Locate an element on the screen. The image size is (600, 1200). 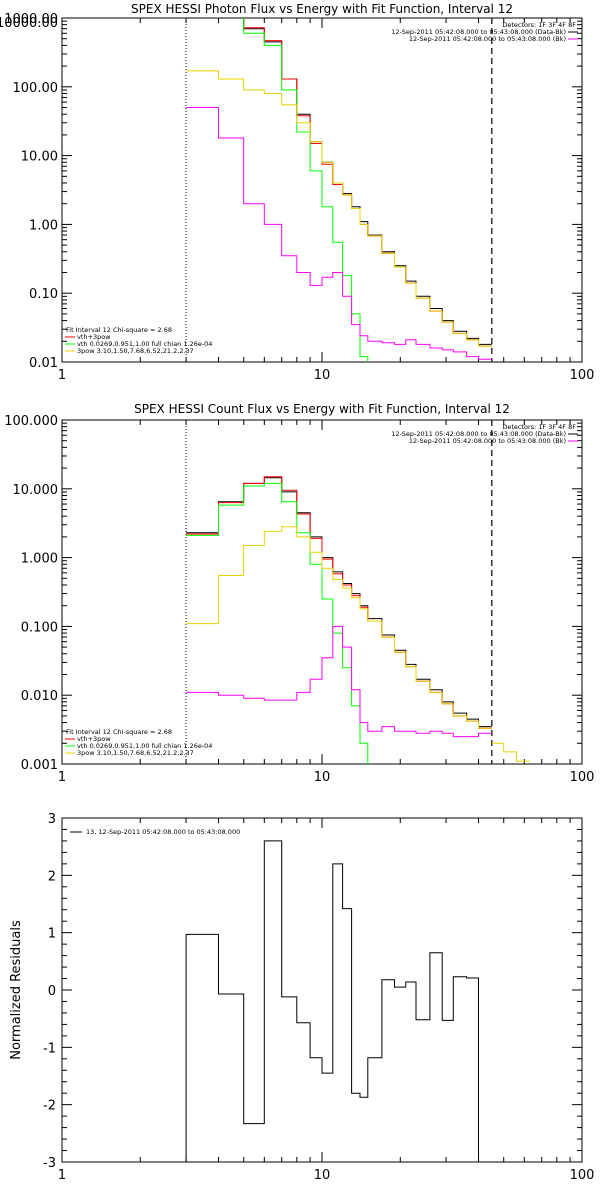
y-tick-label: 0.100 is located at coordinates (39, 627).